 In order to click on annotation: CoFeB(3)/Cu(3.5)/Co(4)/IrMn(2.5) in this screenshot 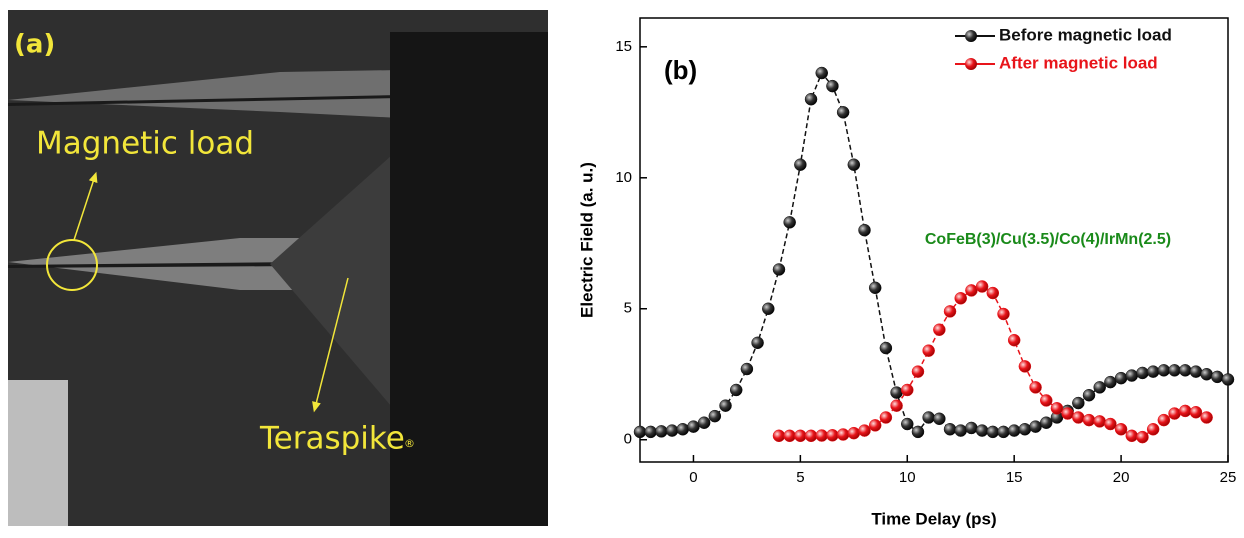, I will do `click(1048, 239)`.